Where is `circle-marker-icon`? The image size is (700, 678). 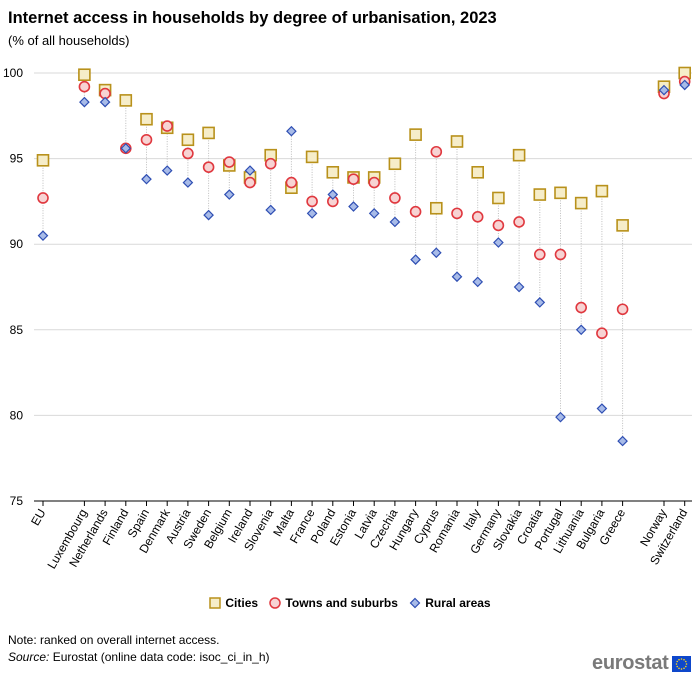
circle-marker-icon is located at coordinates (275, 603).